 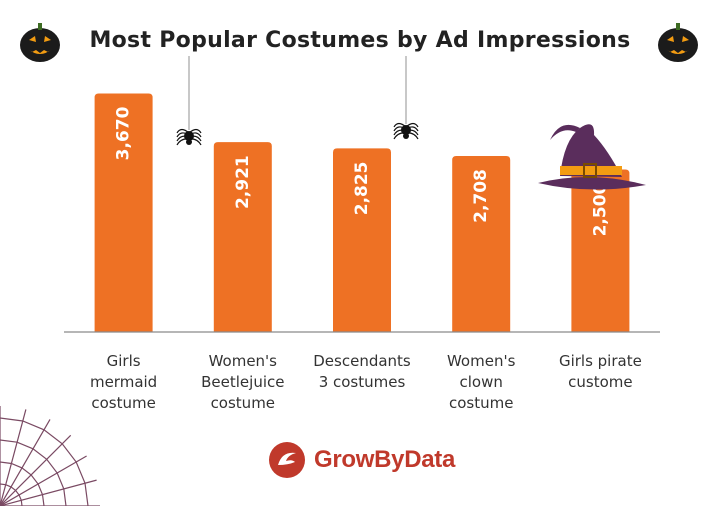 What do you see at coordinates (124, 133) in the screenshot?
I see `bar-value-label-1: 3,670` at bounding box center [124, 133].